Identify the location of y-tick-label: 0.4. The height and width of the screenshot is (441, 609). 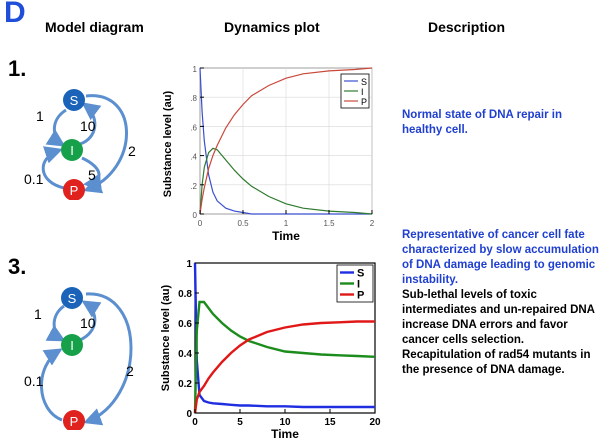
(185, 354).